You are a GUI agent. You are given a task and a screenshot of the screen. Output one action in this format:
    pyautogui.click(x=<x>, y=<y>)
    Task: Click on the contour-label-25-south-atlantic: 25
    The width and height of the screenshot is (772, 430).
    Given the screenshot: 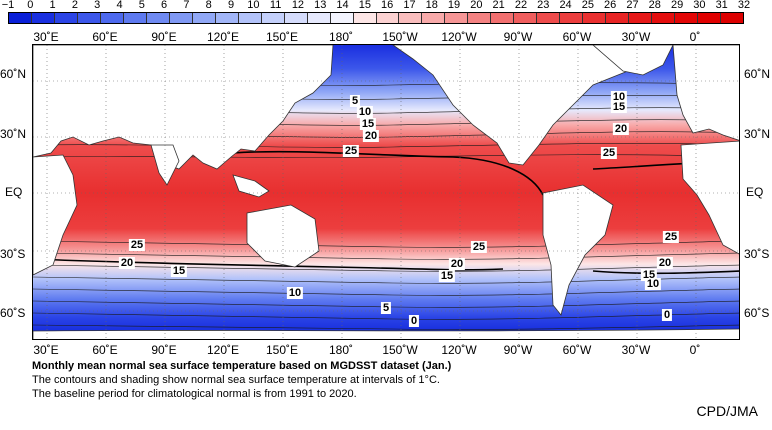 What is the action you would take?
    pyautogui.click(x=671, y=237)
    